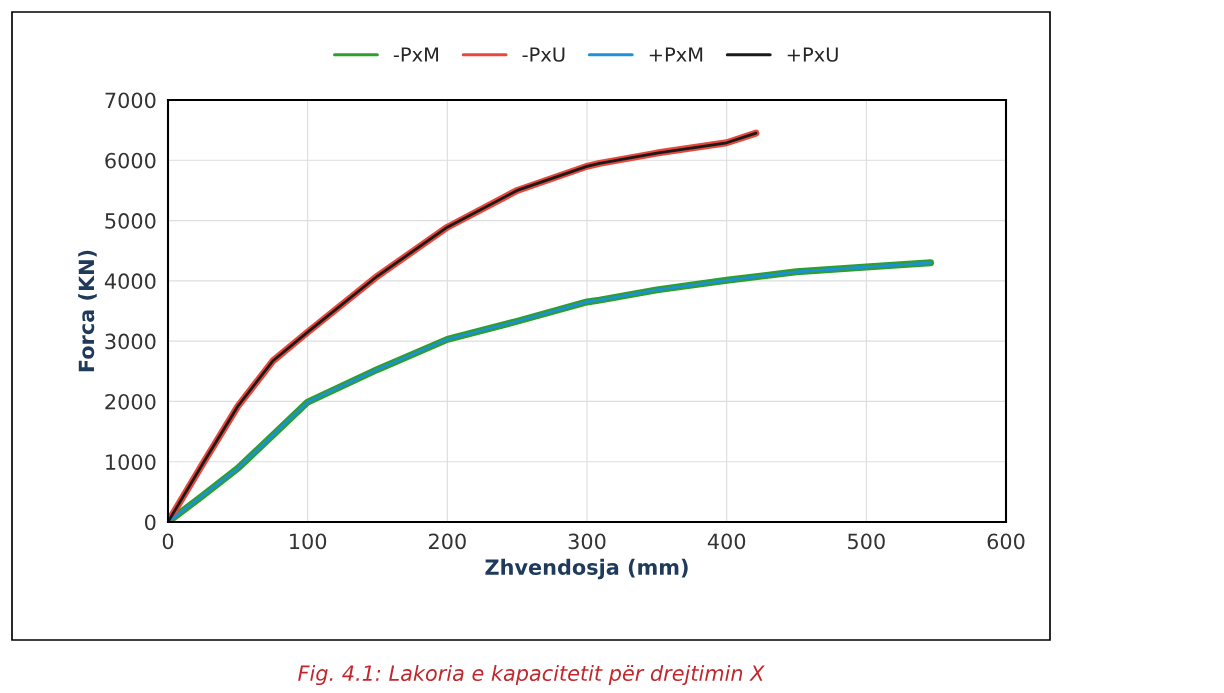 The image size is (1224, 693). Describe the element at coordinates (416, 54) in the screenshot. I see `legend-label: -PxM` at that location.